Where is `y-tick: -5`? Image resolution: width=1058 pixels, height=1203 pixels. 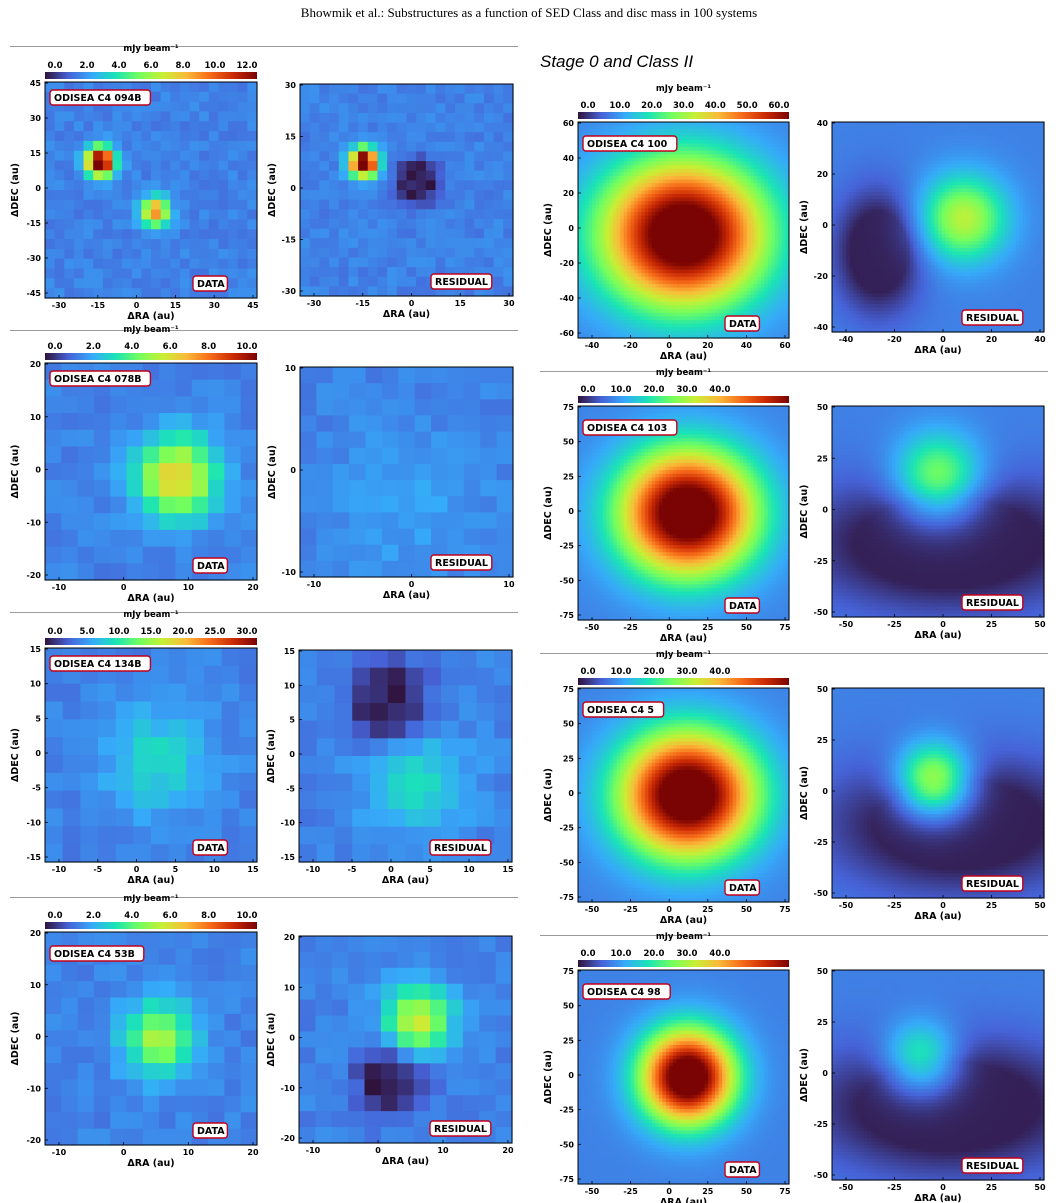
y-tick: -5 is located at coordinates (36, 788).